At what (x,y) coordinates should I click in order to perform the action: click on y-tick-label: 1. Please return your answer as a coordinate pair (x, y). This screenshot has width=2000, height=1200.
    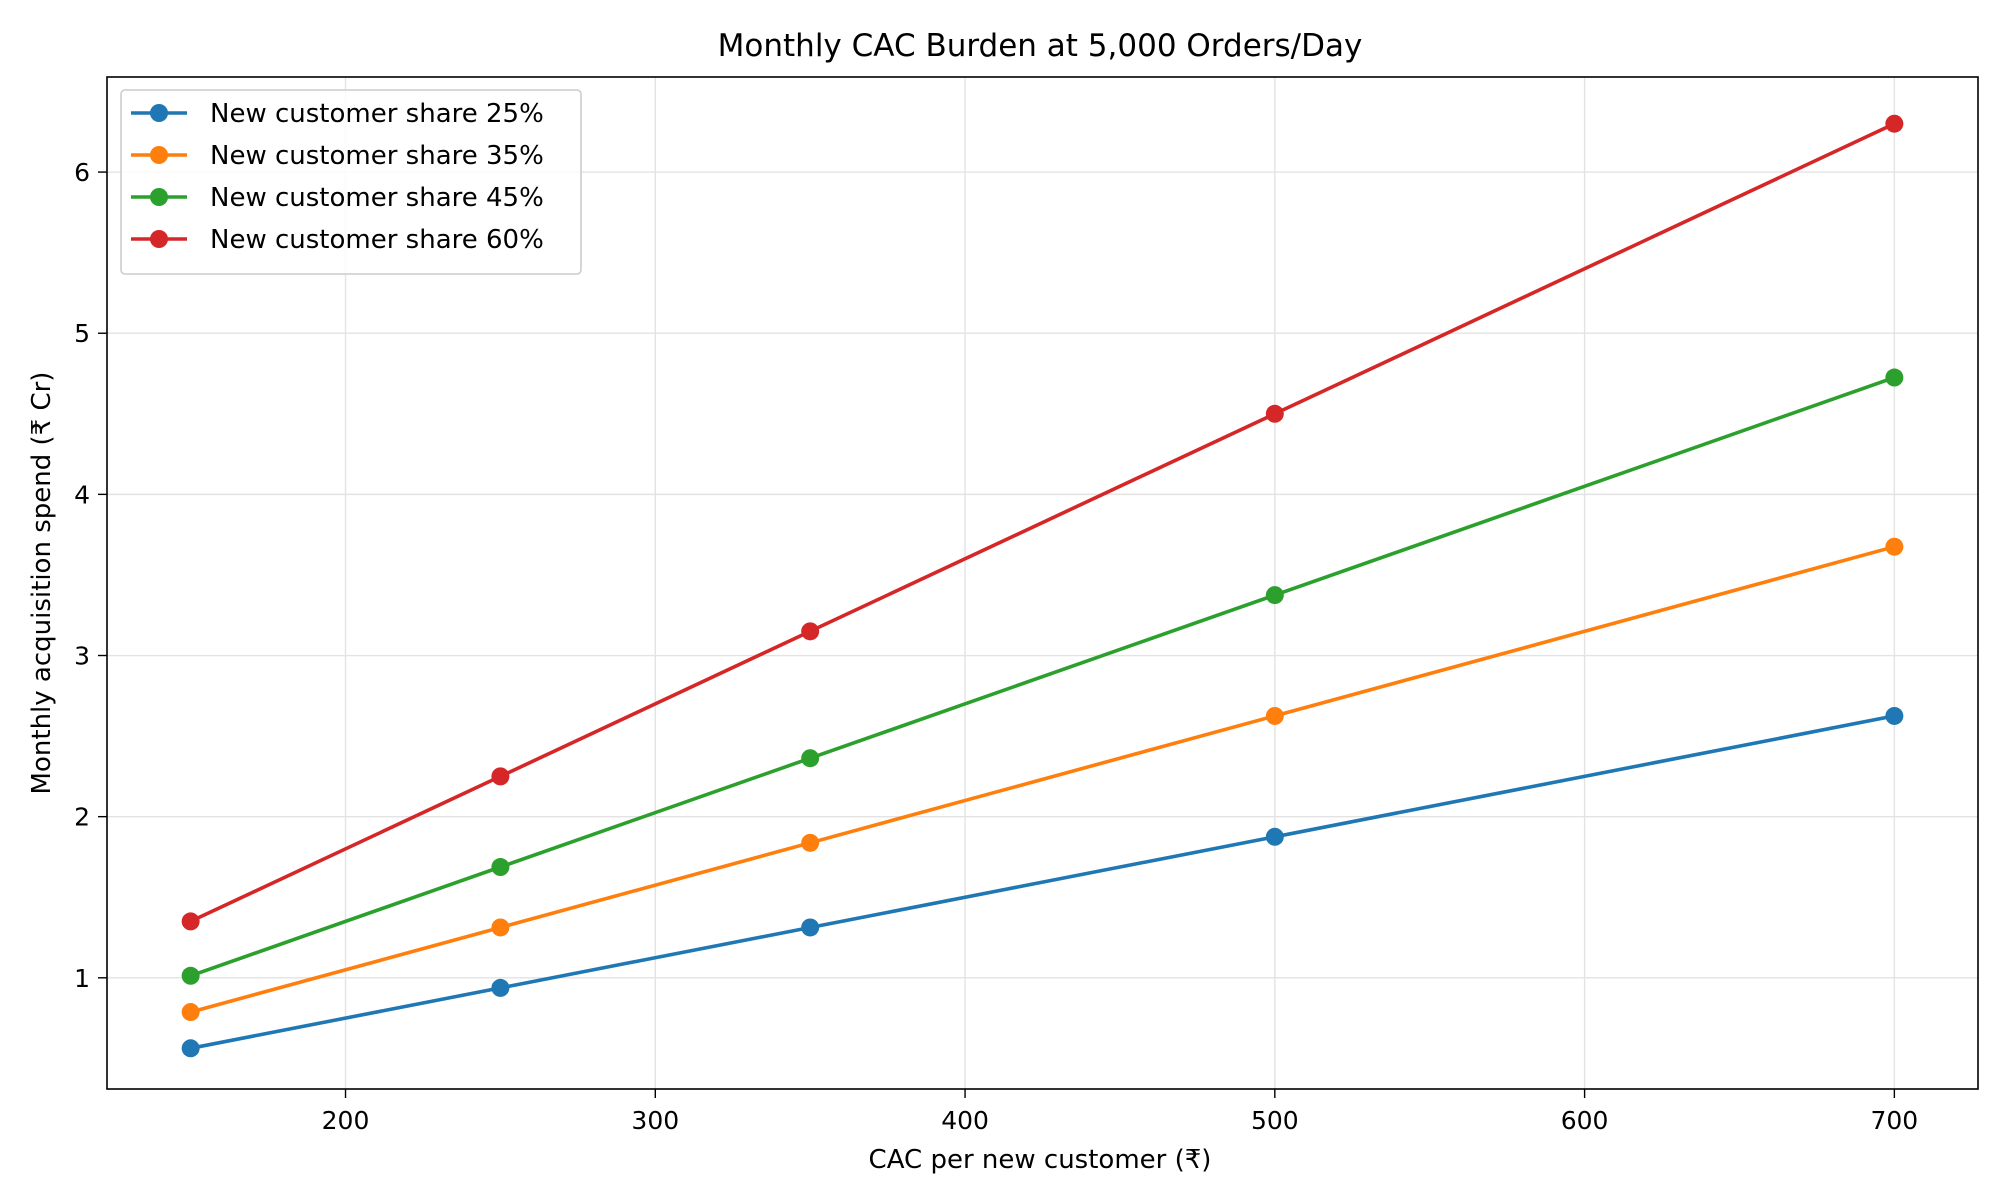
    Looking at the image, I should click on (82, 978).